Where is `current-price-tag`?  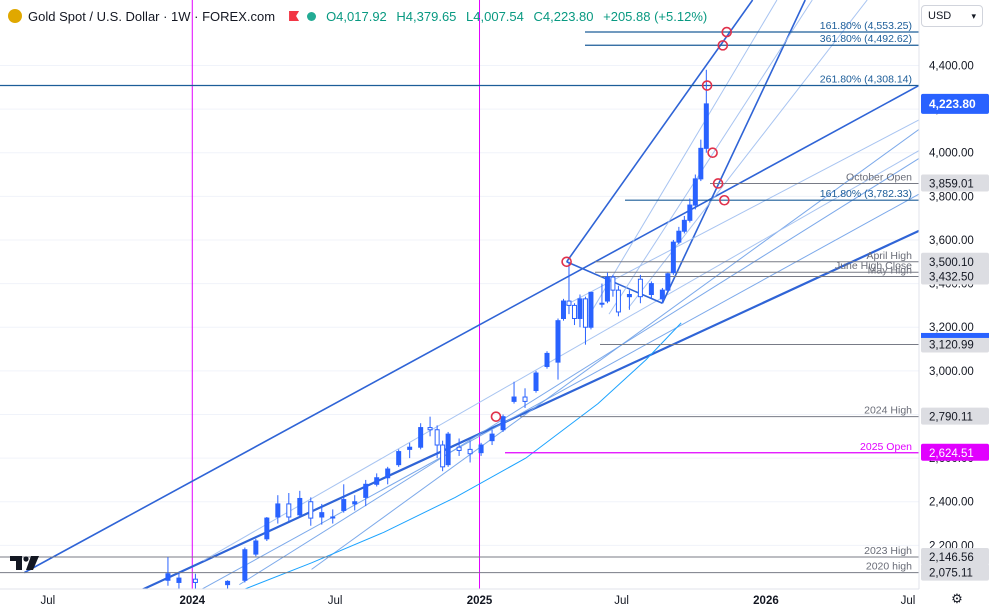 current-price-tag is located at coordinates (955, 103).